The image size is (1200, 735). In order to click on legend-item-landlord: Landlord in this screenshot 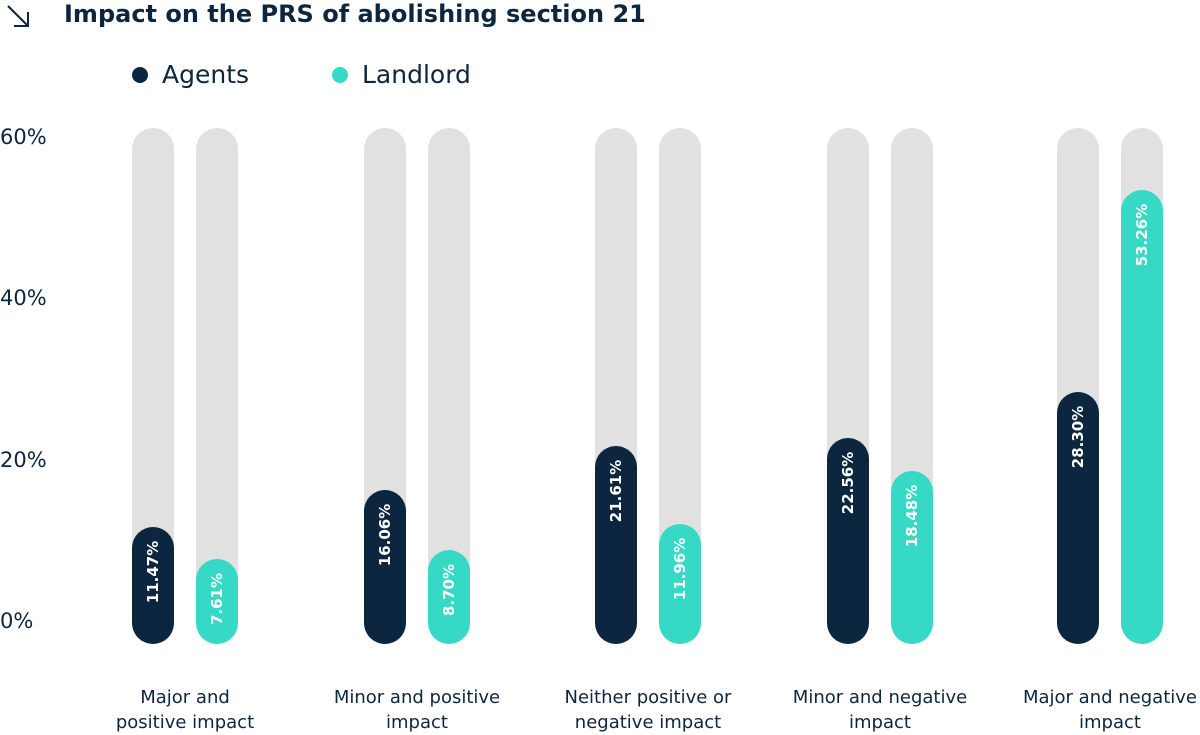, I will do `click(401, 74)`.